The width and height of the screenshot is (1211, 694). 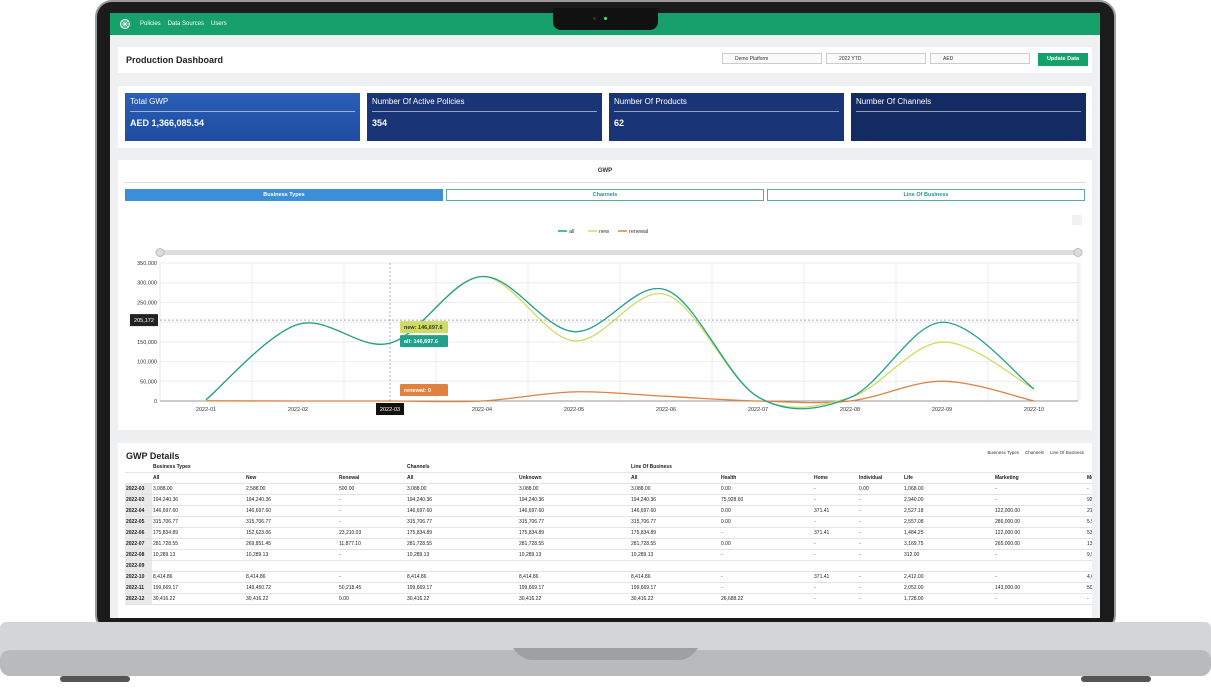 What do you see at coordinates (949, 544) in the screenshot?
I see `table-cell: 3,169.75` at bounding box center [949, 544].